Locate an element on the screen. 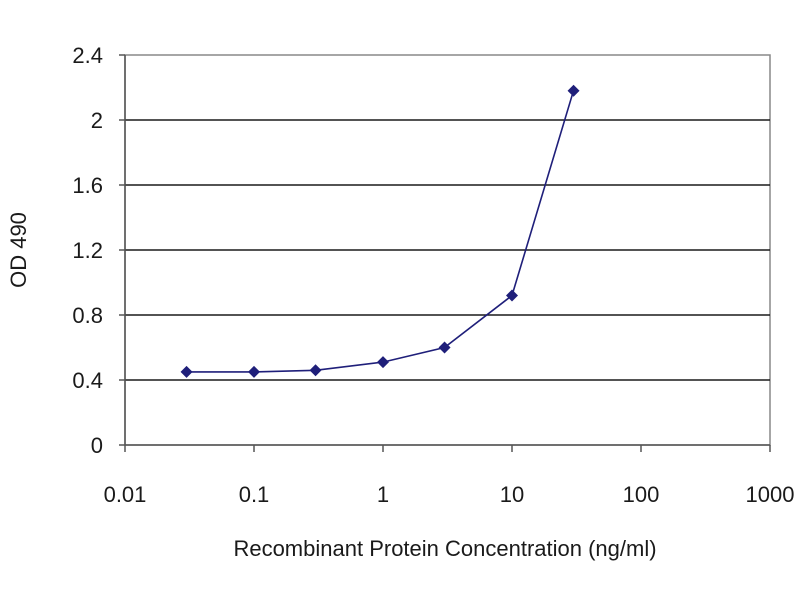 The height and width of the screenshot is (600, 800). x-tick-labels: 0.01 0.1 1 10 100 1000 is located at coordinates (449, 494).